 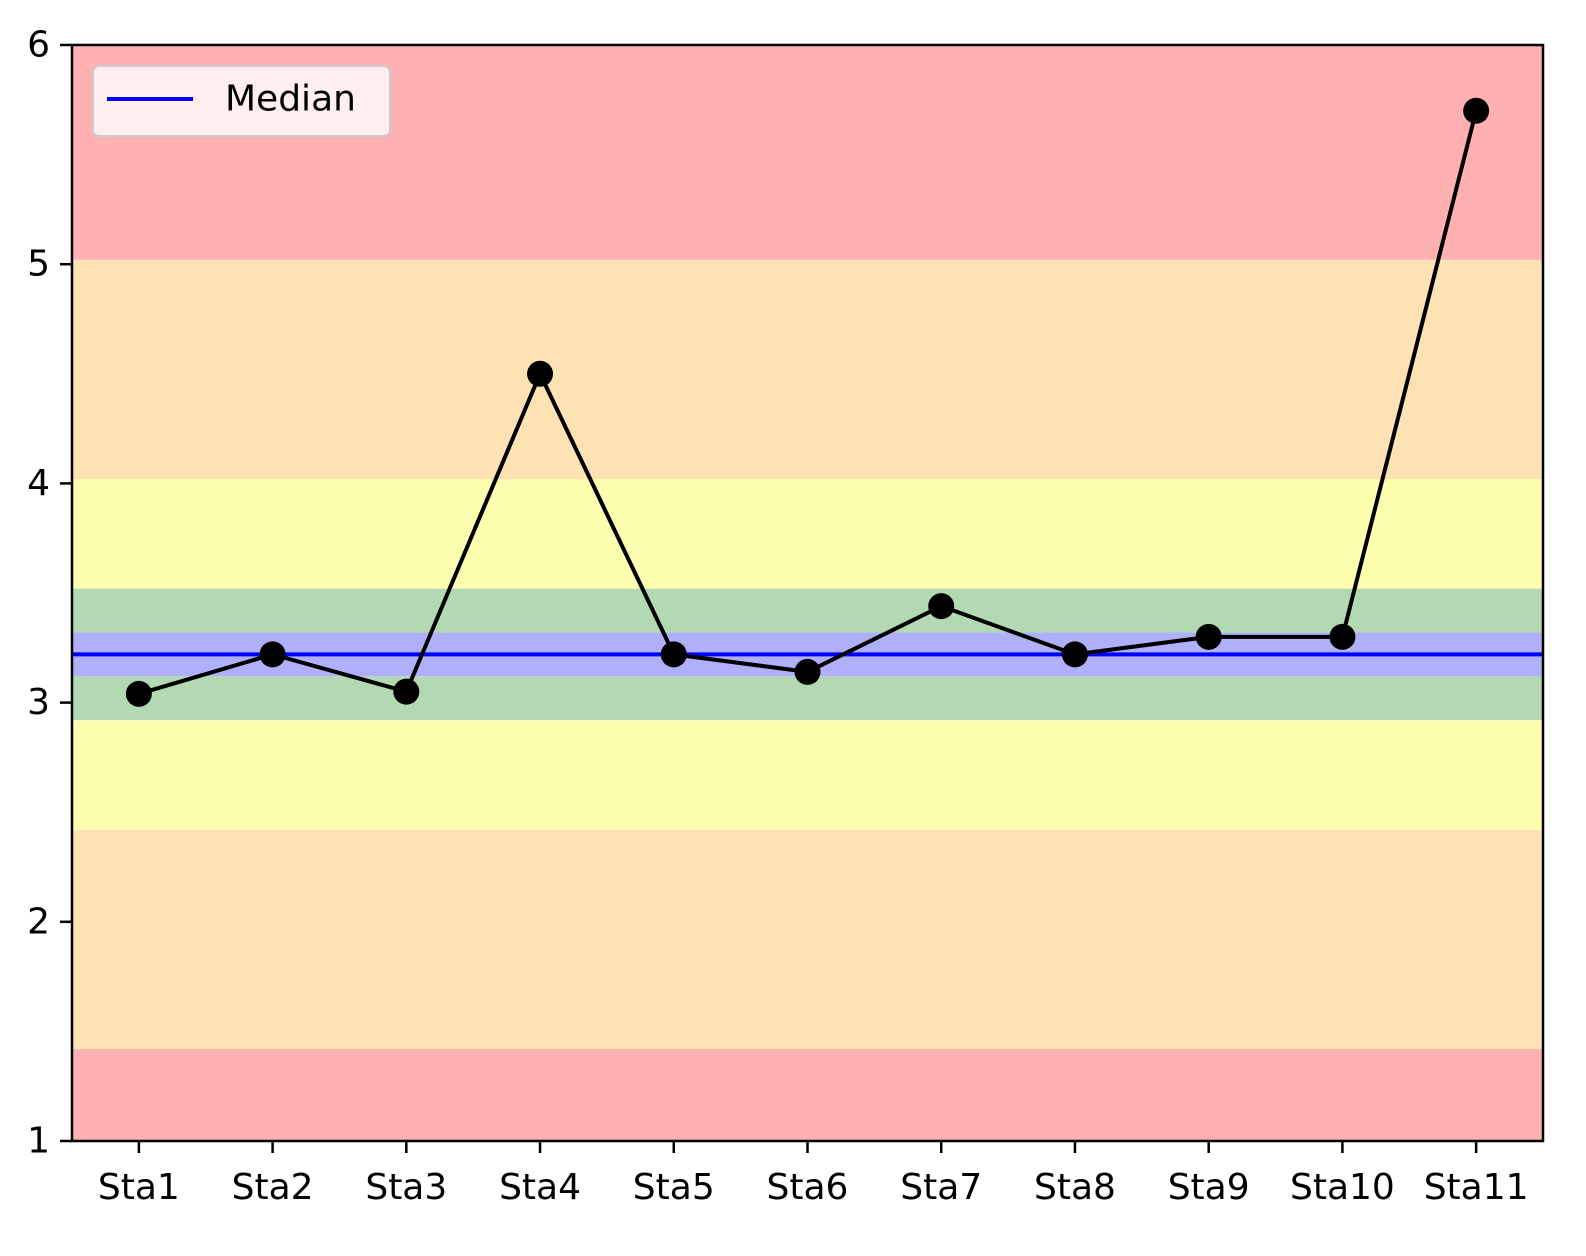 What do you see at coordinates (1208, 636) in the screenshot?
I see `point-sta9` at bounding box center [1208, 636].